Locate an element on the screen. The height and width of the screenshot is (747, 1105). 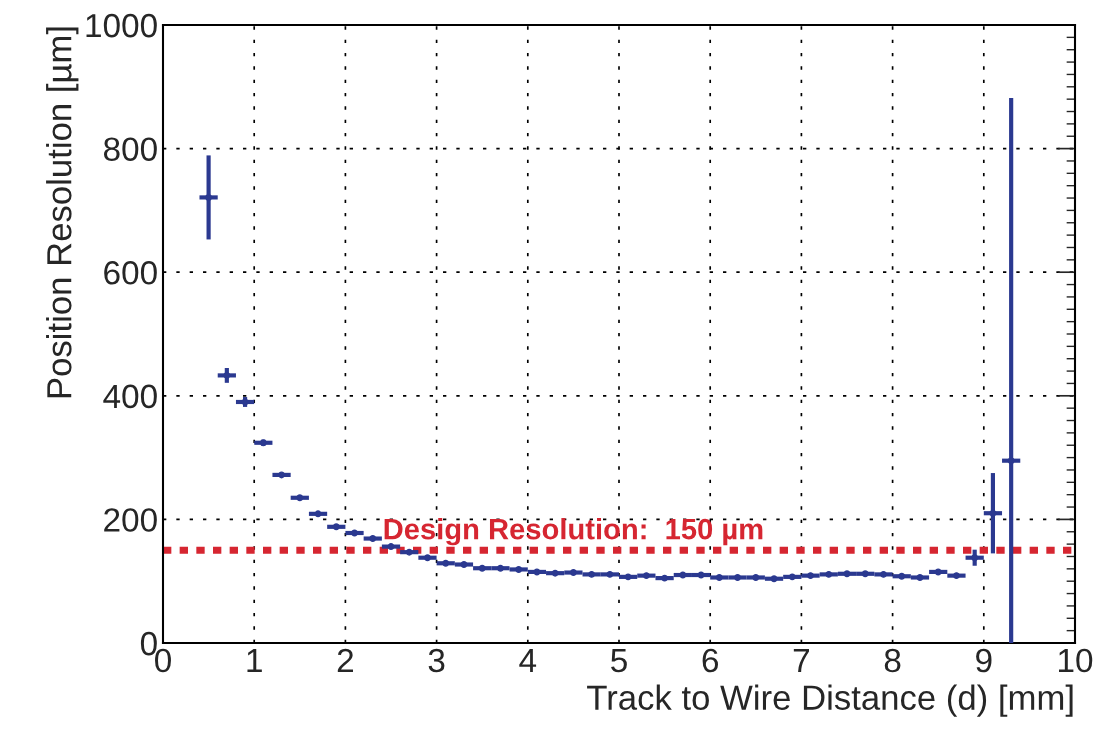
y-tick-label: 400 is located at coordinates (130, 396).